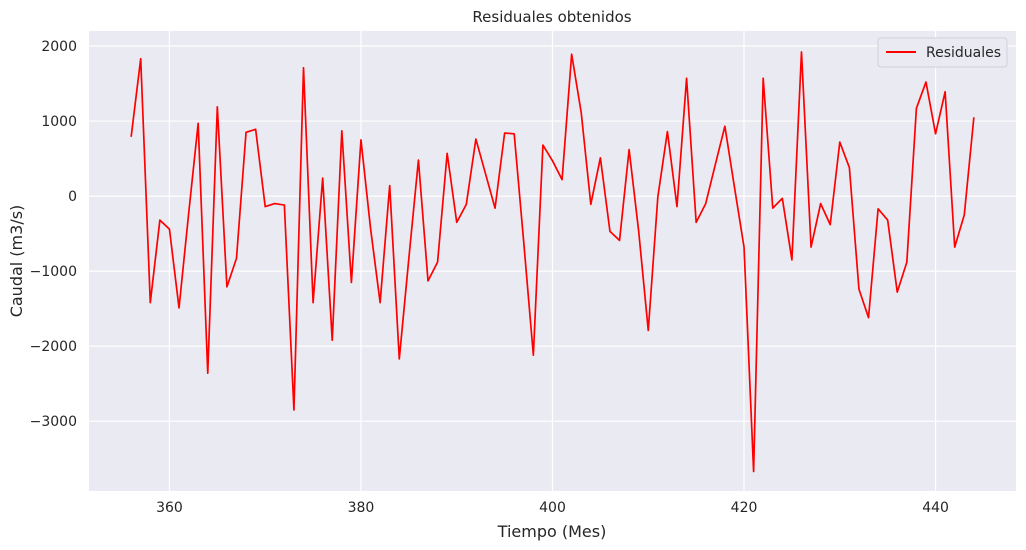 This screenshot has width=1026, height=550. I want to click on x-axis-ticks: 360 380 400 420 440, so click(552, 508).